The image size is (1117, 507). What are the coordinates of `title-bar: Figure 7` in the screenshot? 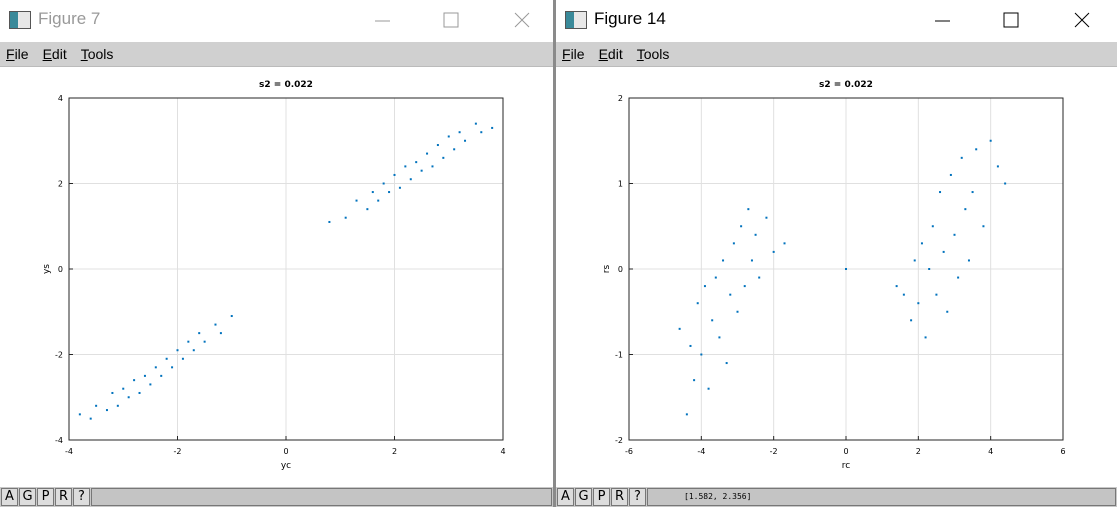 It's located at (276, 21).